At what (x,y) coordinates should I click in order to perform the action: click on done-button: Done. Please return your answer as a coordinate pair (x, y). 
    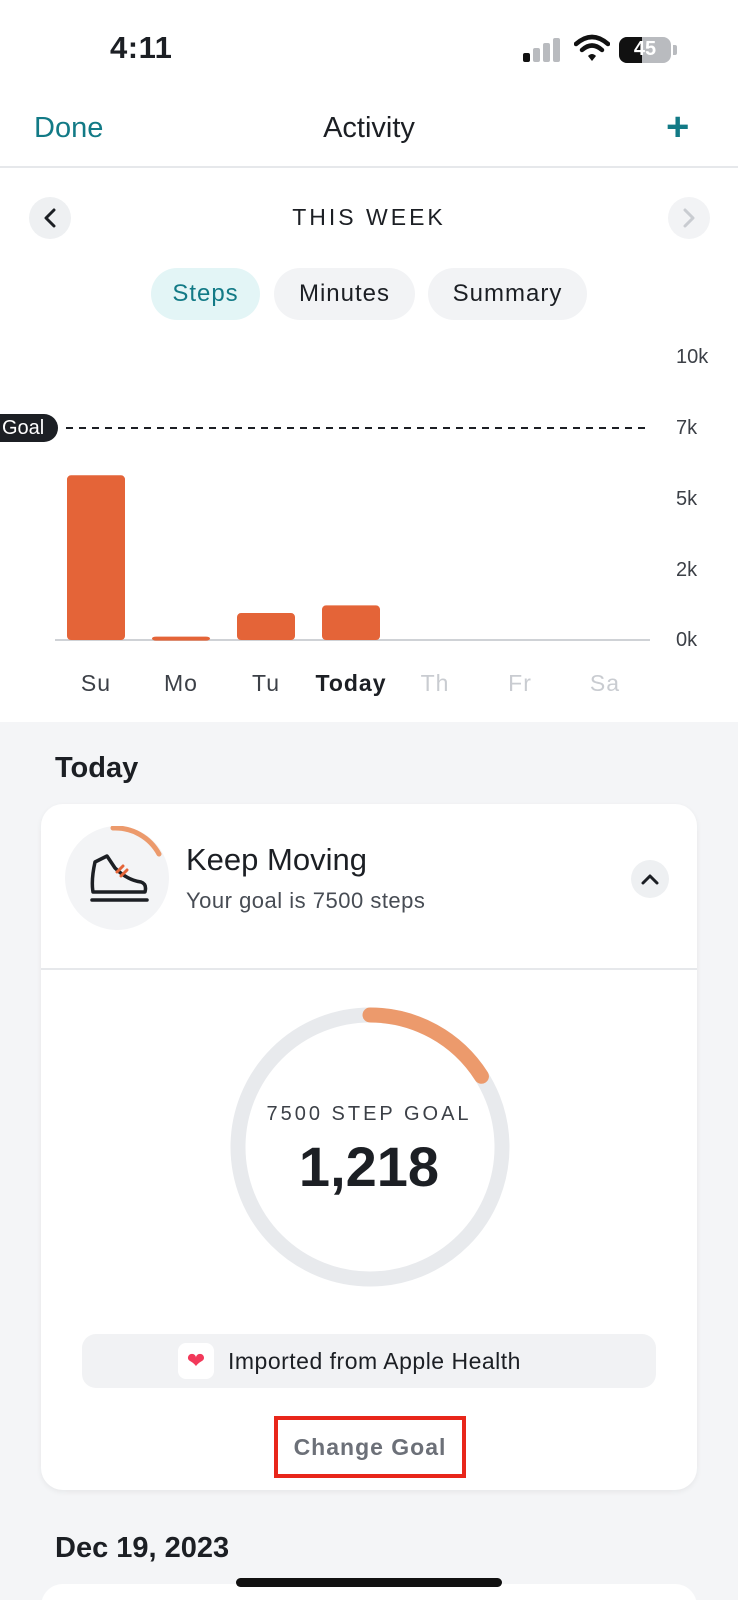
    Looking at the image, I should click on (69, 128).